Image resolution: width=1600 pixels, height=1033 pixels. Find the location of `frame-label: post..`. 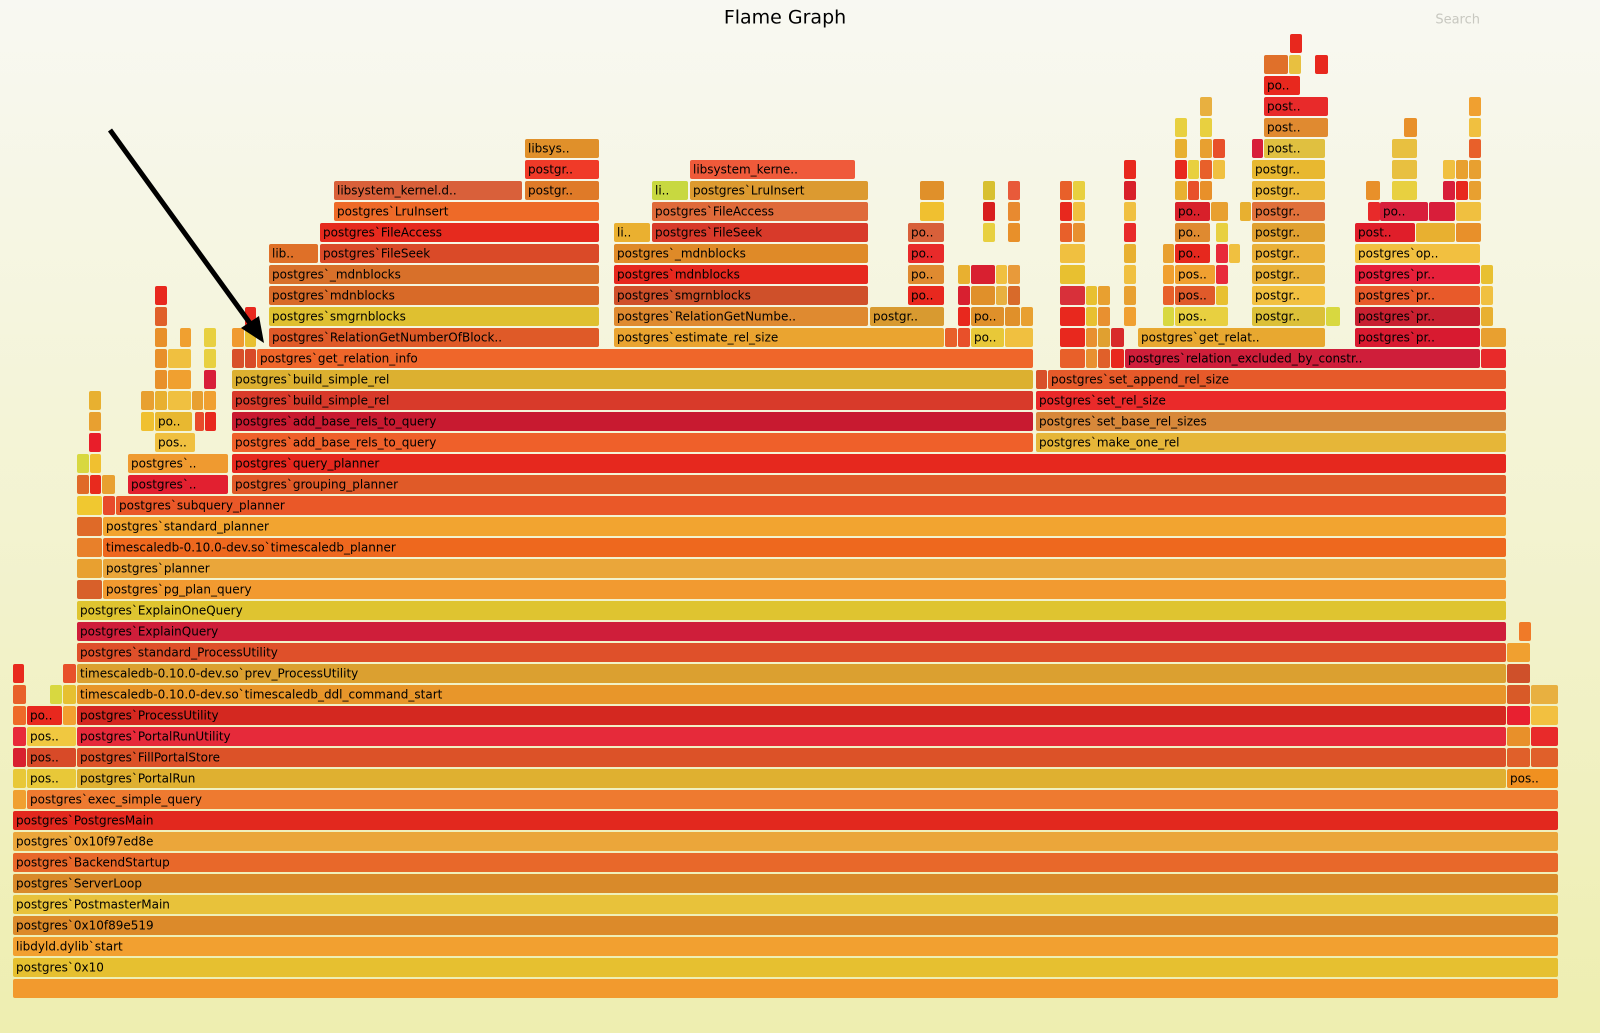

frame-label: post.. is located at coordinates (1284, 107).